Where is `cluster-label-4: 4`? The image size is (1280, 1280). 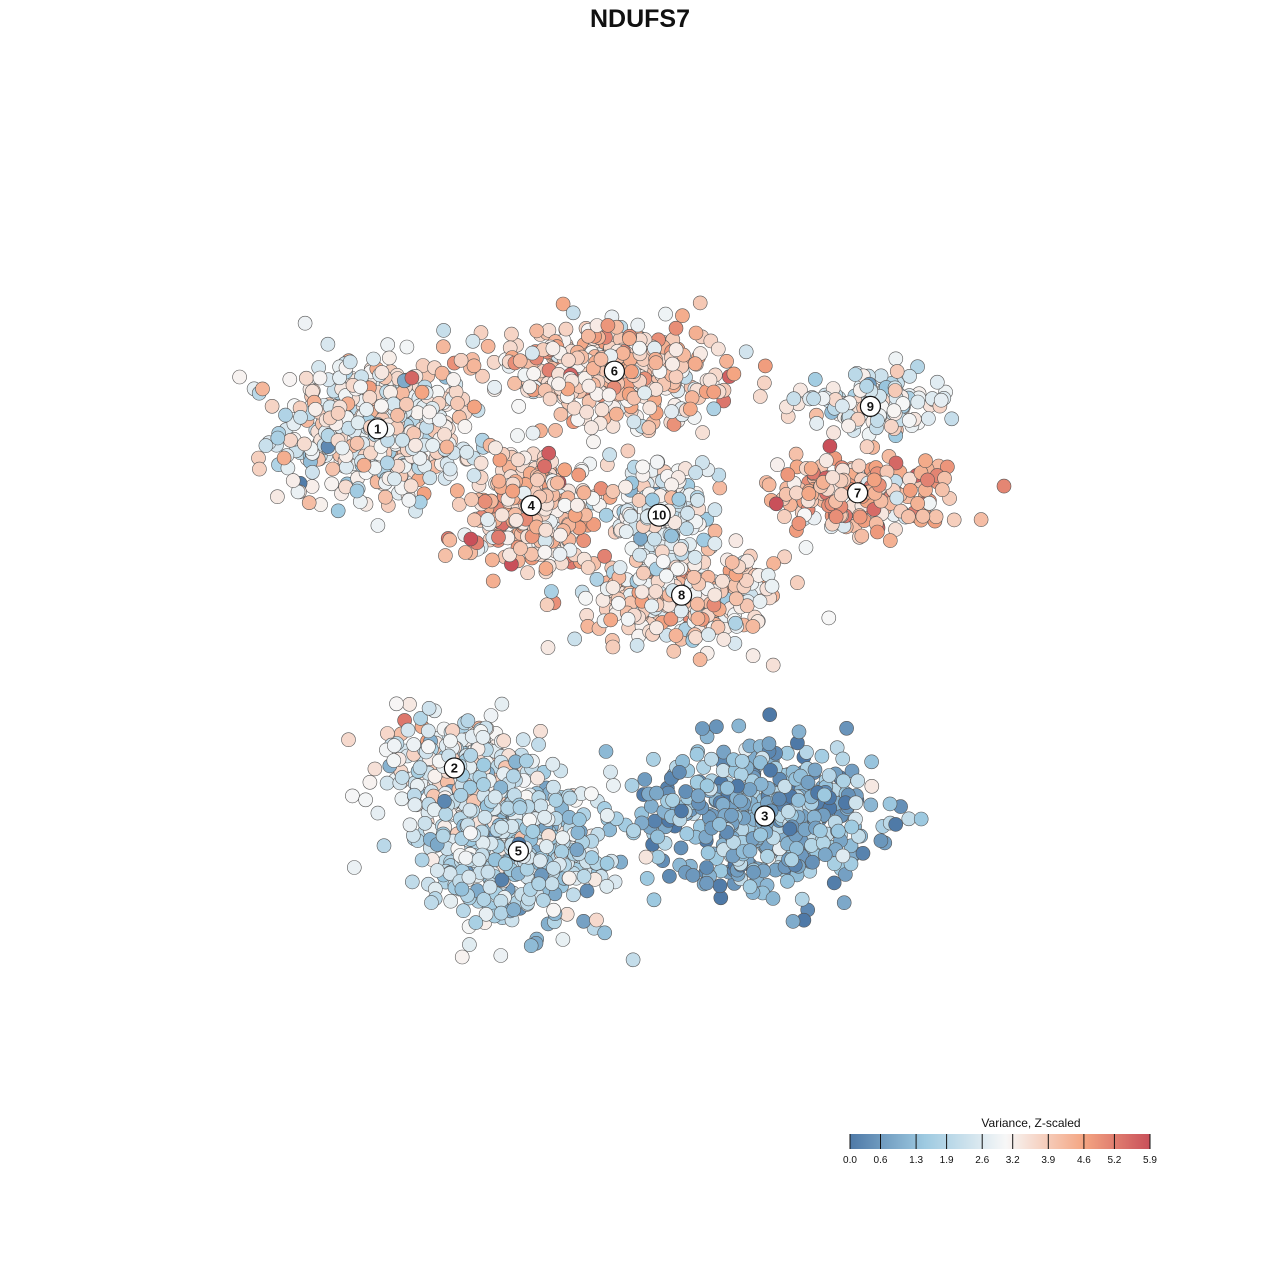 cluster-label-4: 4 is located at coordinates (531, 506).